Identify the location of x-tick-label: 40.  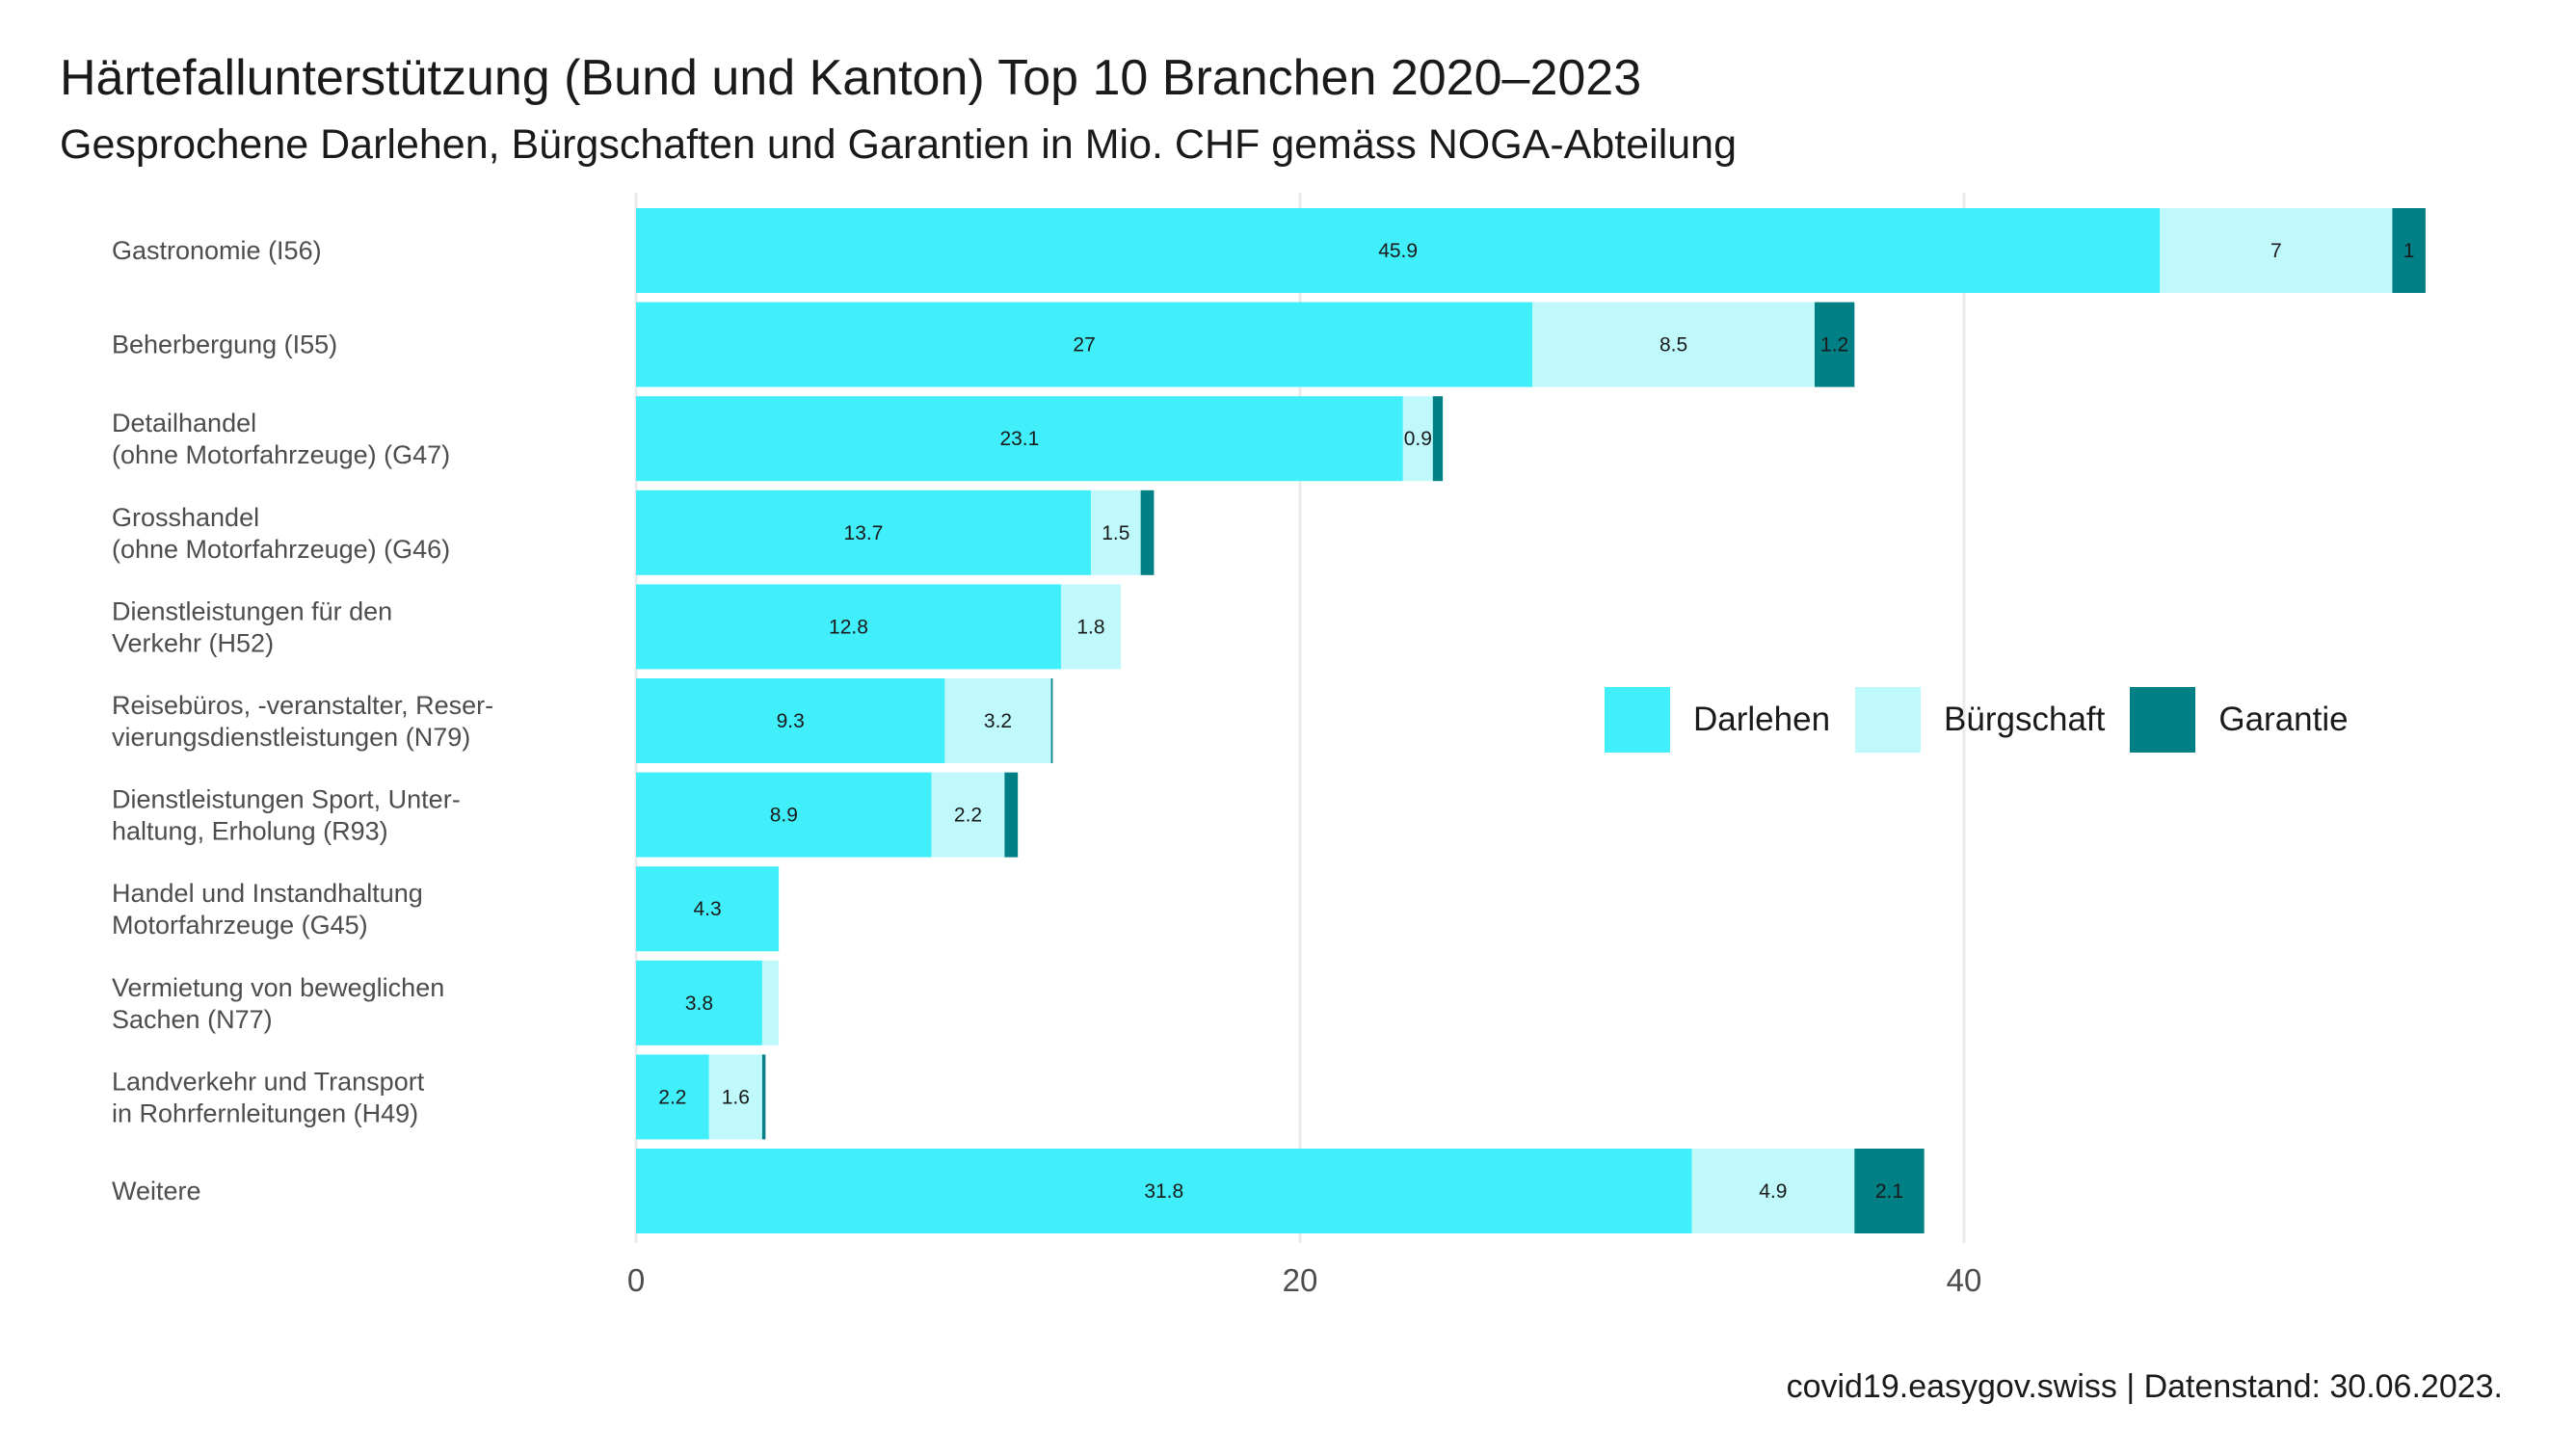
(1965, 1280).